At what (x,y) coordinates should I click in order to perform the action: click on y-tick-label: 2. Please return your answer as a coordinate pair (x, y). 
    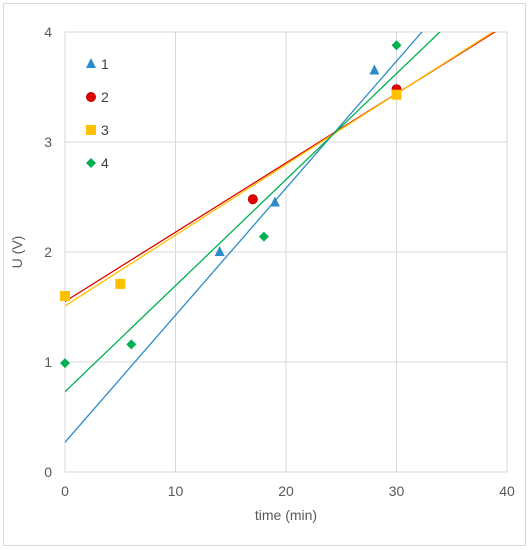
    Looking at the image, I should click on (48, 252).